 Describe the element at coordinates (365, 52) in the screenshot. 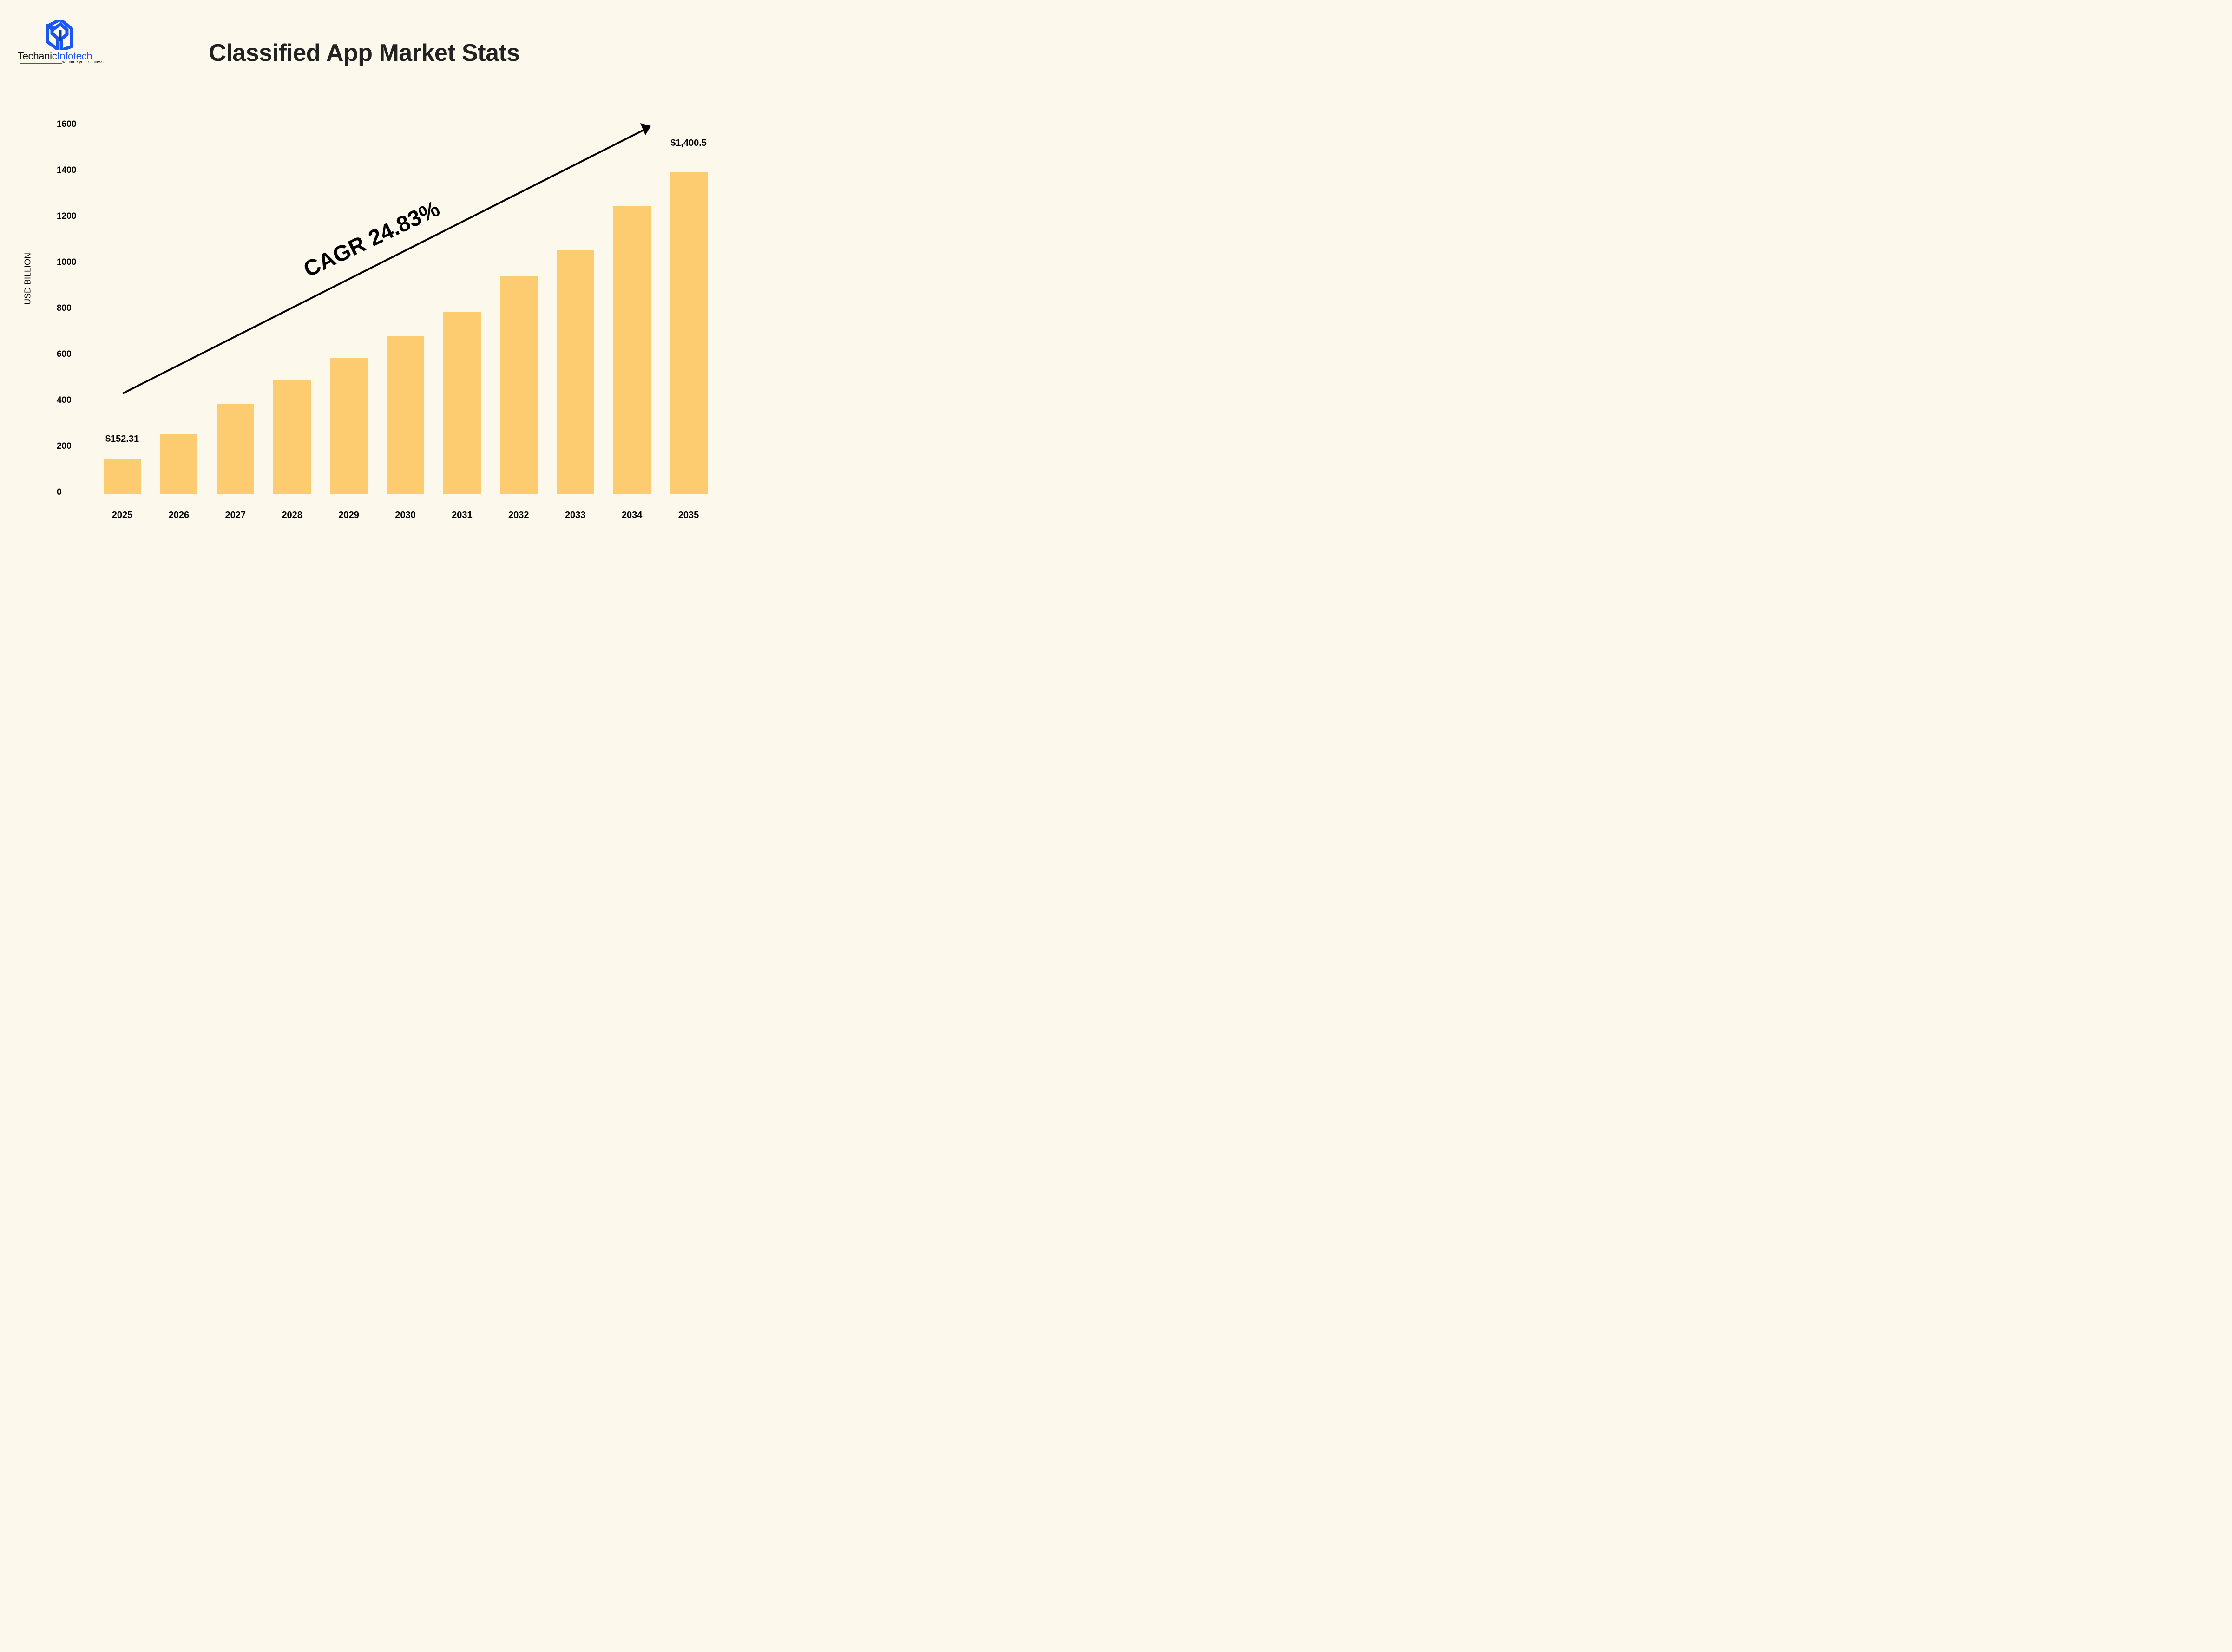

I see `chart-title: Classified App Market Stats` at that location.